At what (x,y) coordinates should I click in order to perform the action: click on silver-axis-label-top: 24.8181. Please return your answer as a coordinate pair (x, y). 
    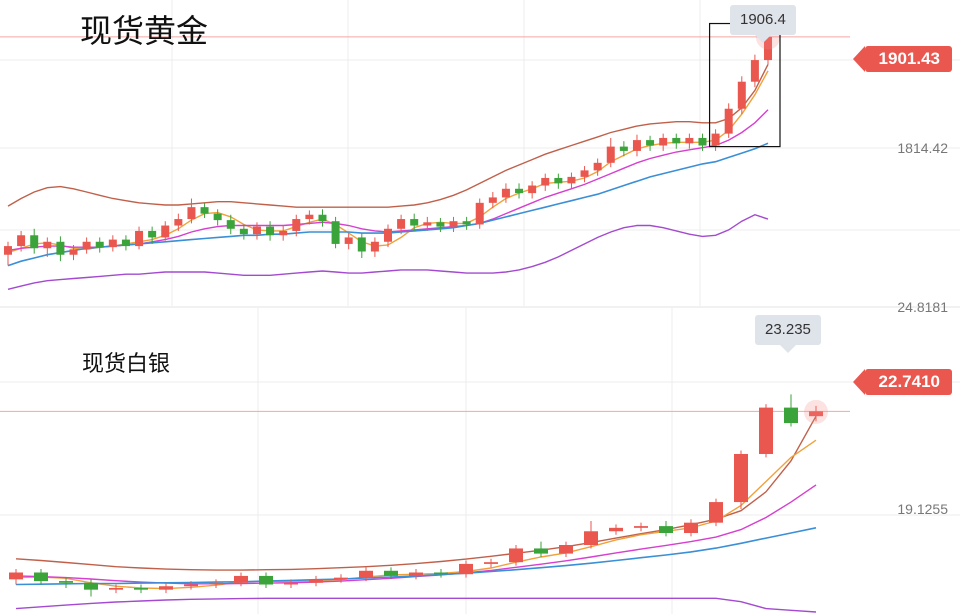
    Looking at the image, I should click on (922, 307).